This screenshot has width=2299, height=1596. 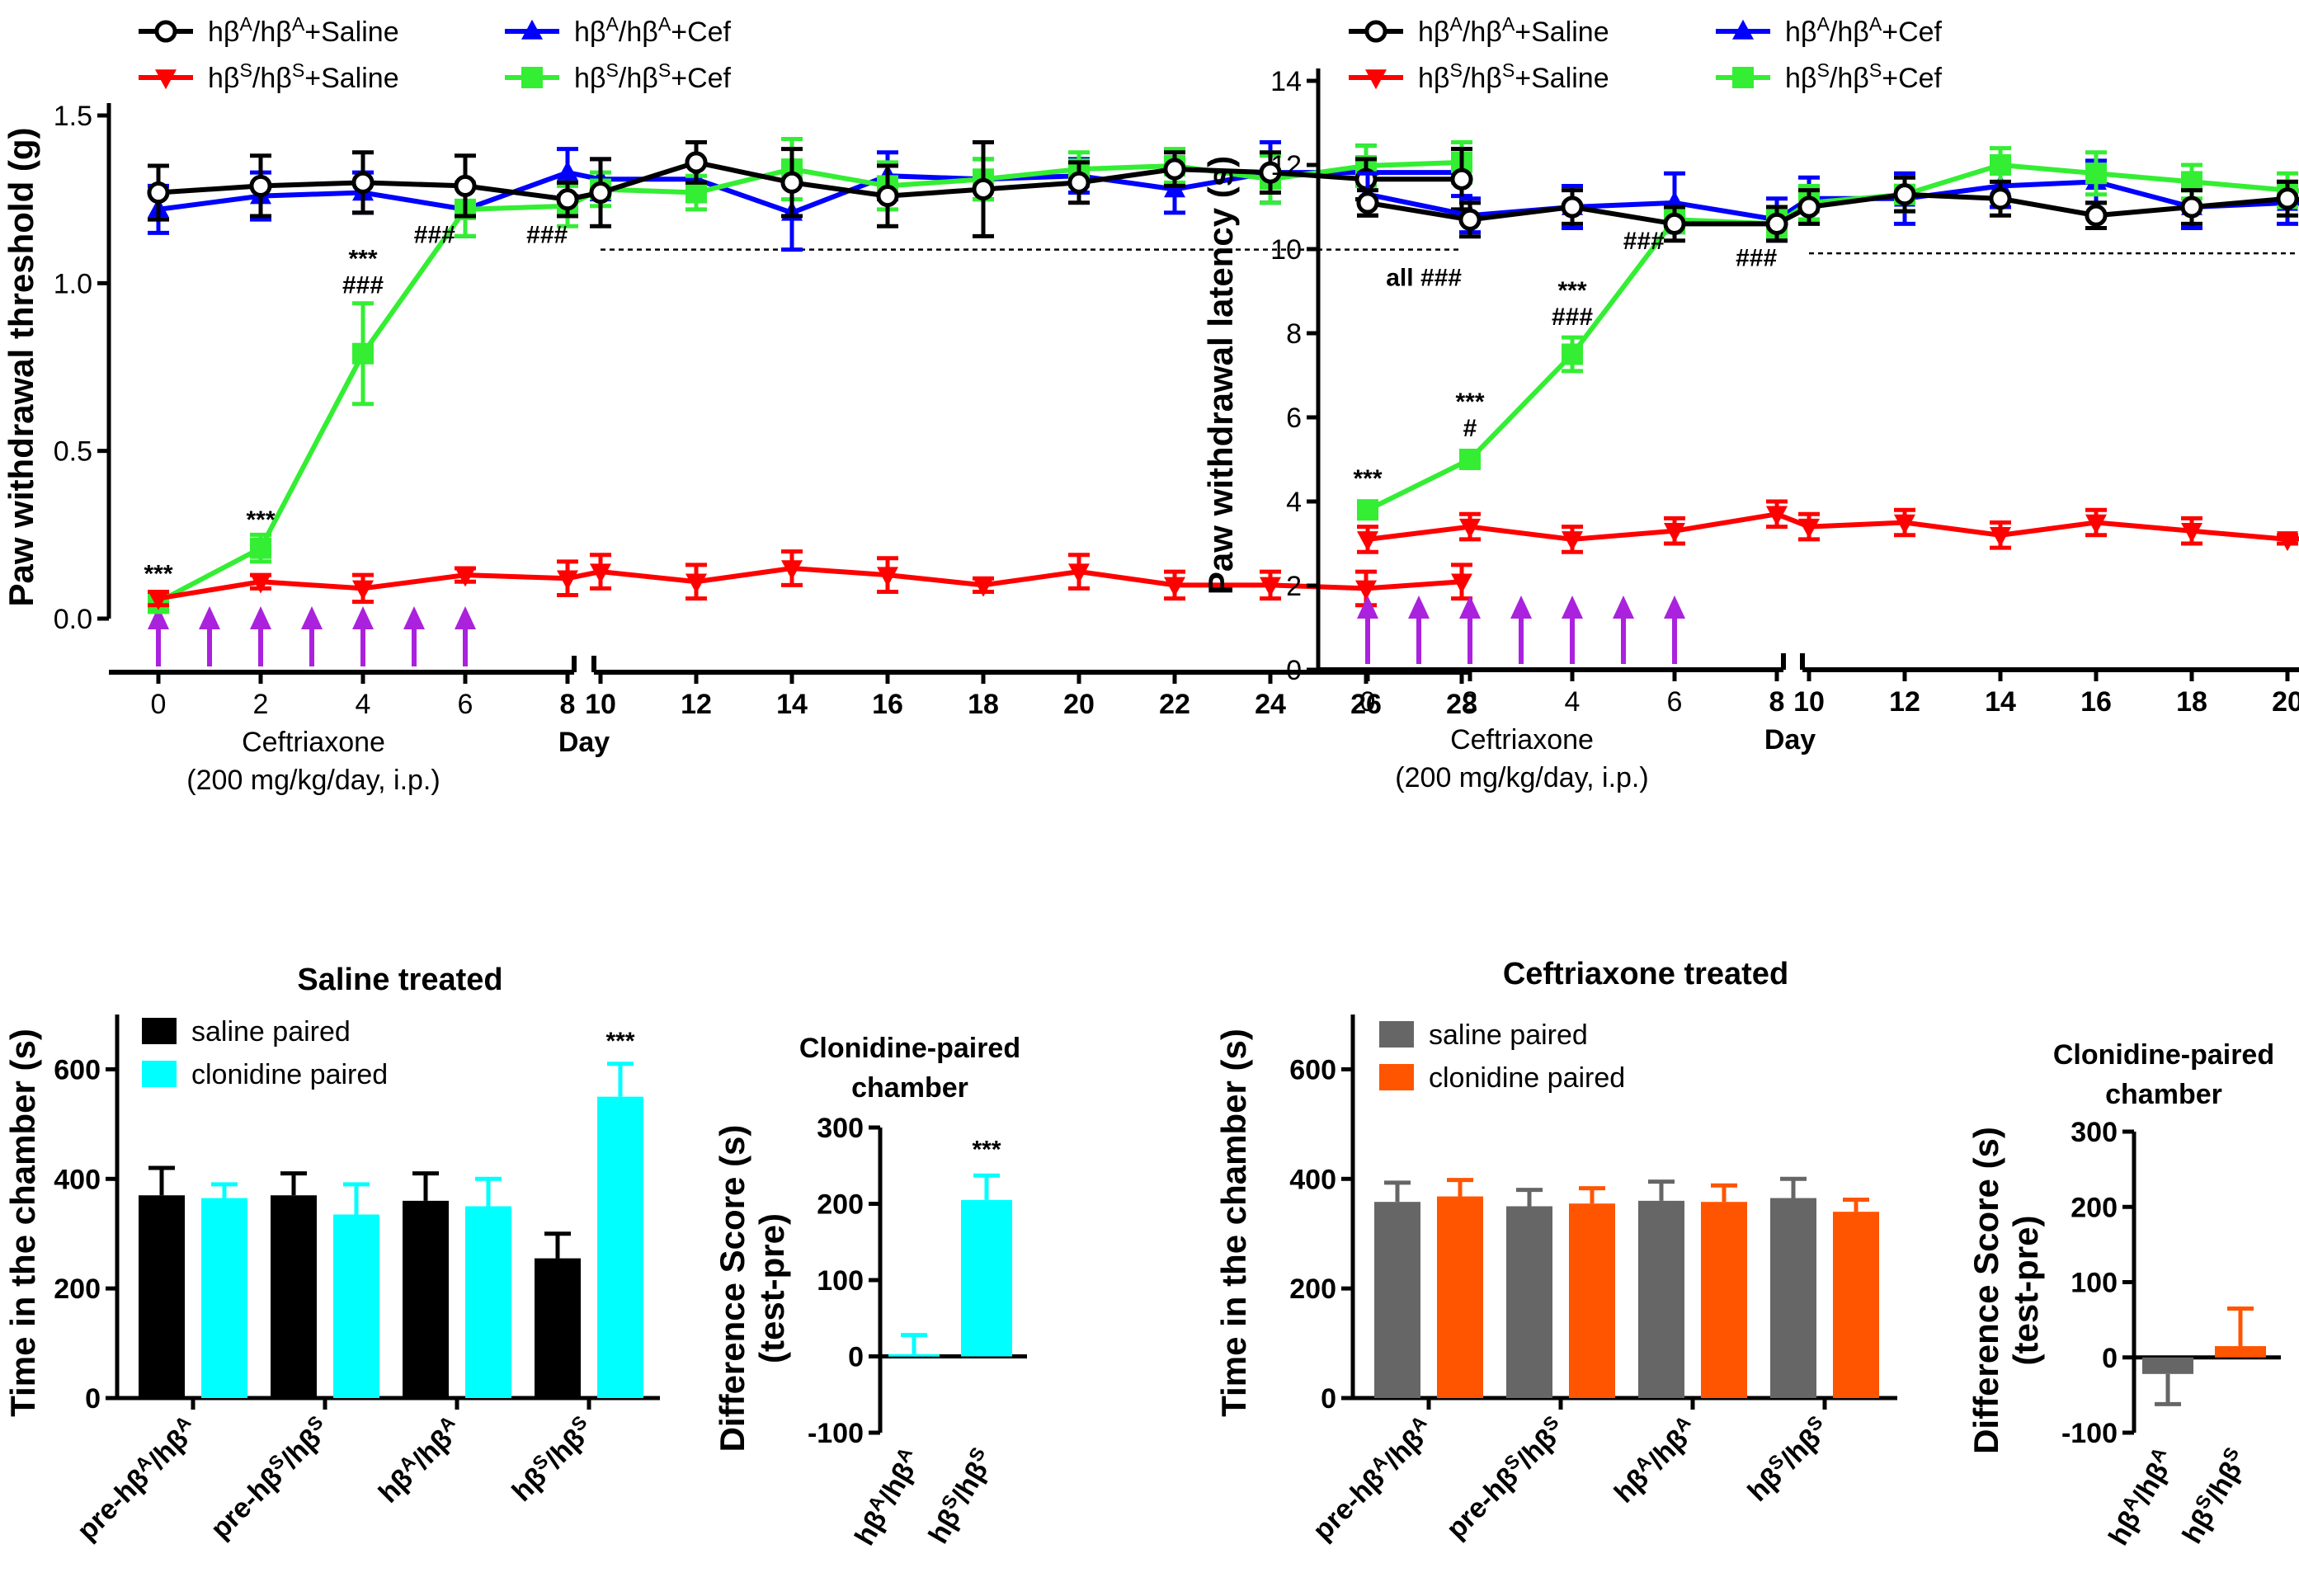 What do you see at coordinates (1312, 1179) in the screenshot?
I see `y-tick-label: 400` at bounding box center [1312, 1179].